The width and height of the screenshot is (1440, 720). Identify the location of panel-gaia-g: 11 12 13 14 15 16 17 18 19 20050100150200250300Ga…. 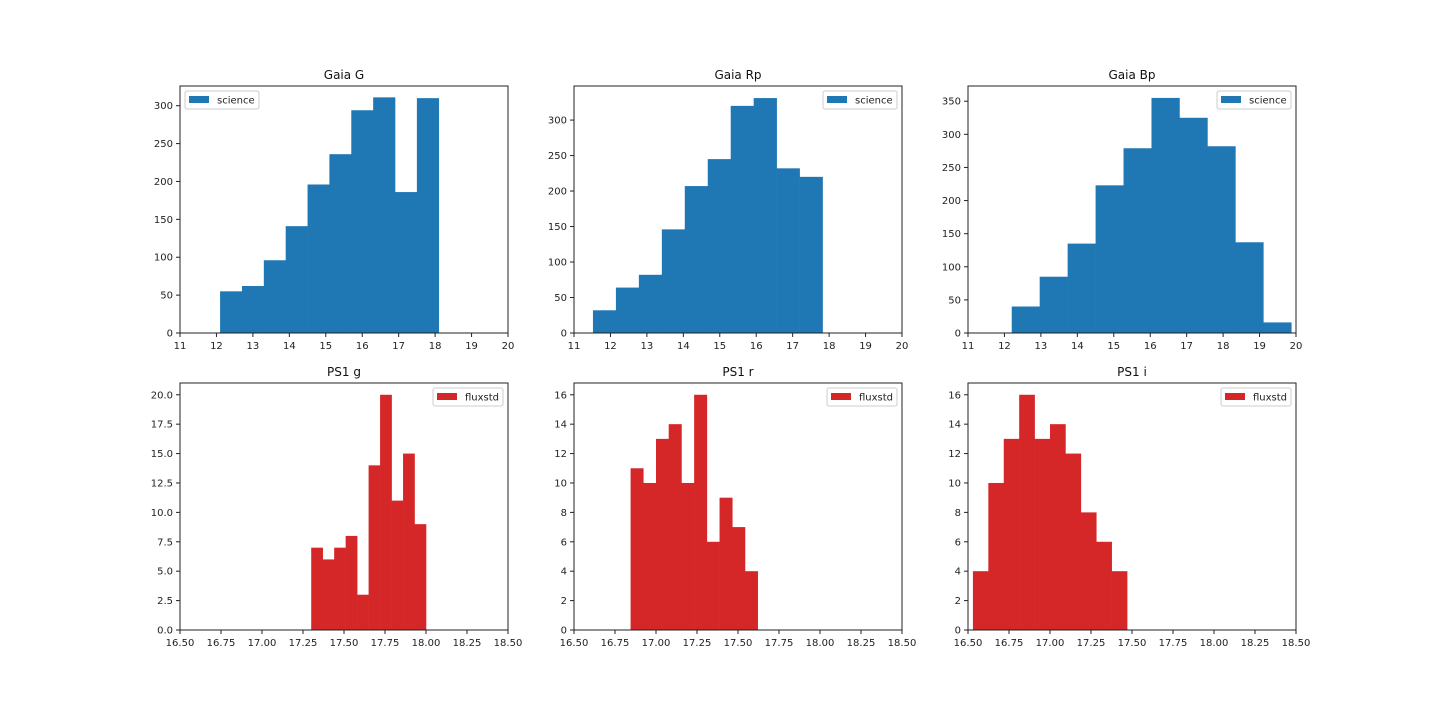
(334, 210).